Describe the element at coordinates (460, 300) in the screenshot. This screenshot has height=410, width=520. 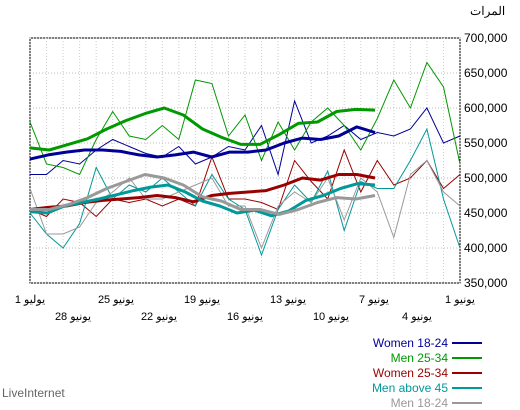
I see `x-tick-label: 1 يونيو` at that location.